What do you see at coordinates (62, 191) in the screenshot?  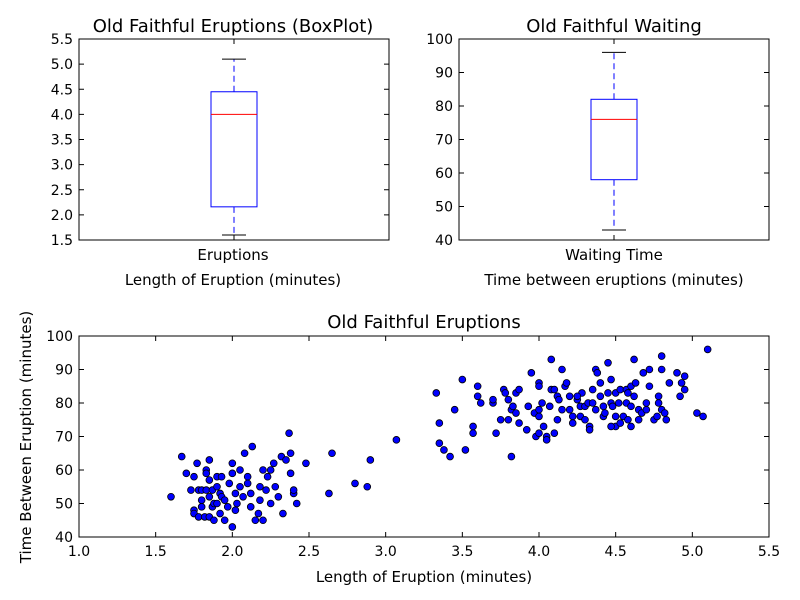 I see `eruptions-ytick-label: 2.5` at bounding box center [62, 191].